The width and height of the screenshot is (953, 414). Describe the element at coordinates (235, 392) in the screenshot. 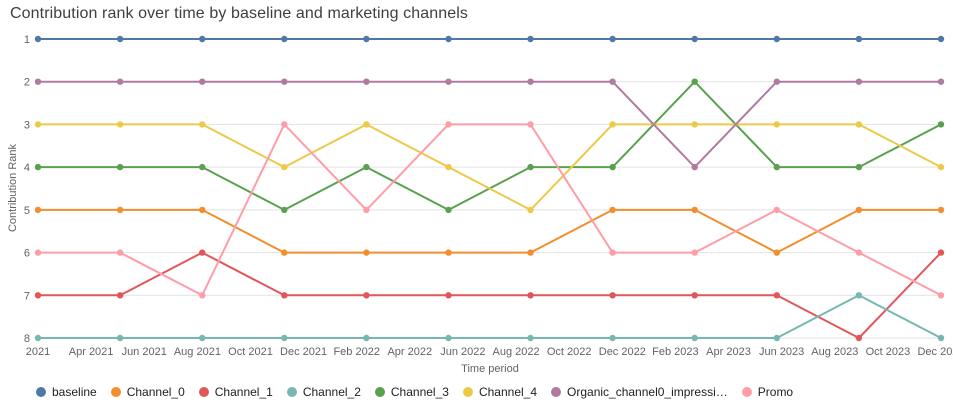

I see `legend-item-channel-1: Channel_1` at that location.